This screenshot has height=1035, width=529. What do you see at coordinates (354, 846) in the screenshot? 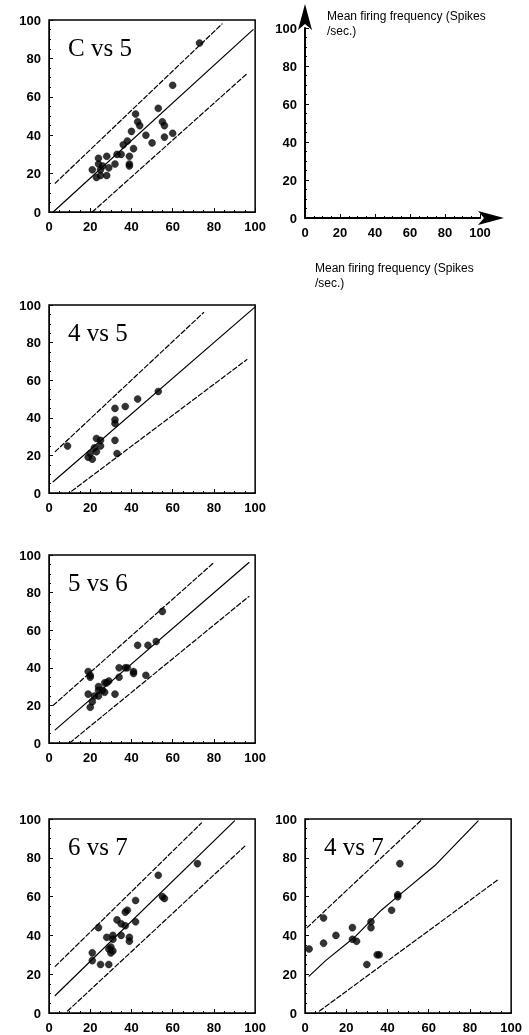
I see `text: 4 vs 7` at bounding box center [354, 846].